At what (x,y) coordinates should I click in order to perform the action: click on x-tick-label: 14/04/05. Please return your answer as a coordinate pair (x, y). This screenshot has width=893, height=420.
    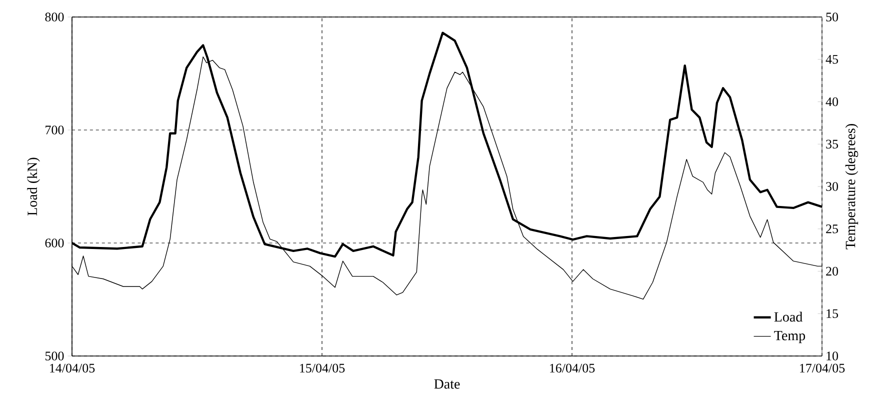
    Looking at the image, I should click on (72, 368).